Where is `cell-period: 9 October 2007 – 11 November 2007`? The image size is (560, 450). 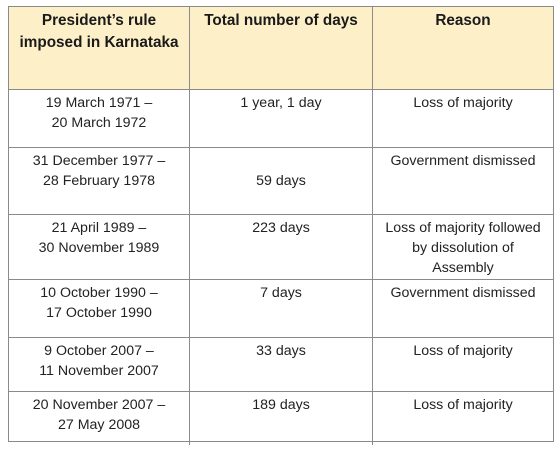 cell-period: 9 October 2007 – 11 November 2007 is located at coordinates (99, 365).